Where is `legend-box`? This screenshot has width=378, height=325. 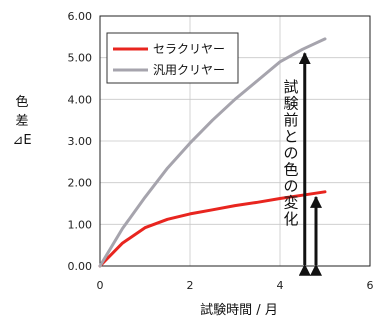
legend-box is located at coordinates (172, 58).